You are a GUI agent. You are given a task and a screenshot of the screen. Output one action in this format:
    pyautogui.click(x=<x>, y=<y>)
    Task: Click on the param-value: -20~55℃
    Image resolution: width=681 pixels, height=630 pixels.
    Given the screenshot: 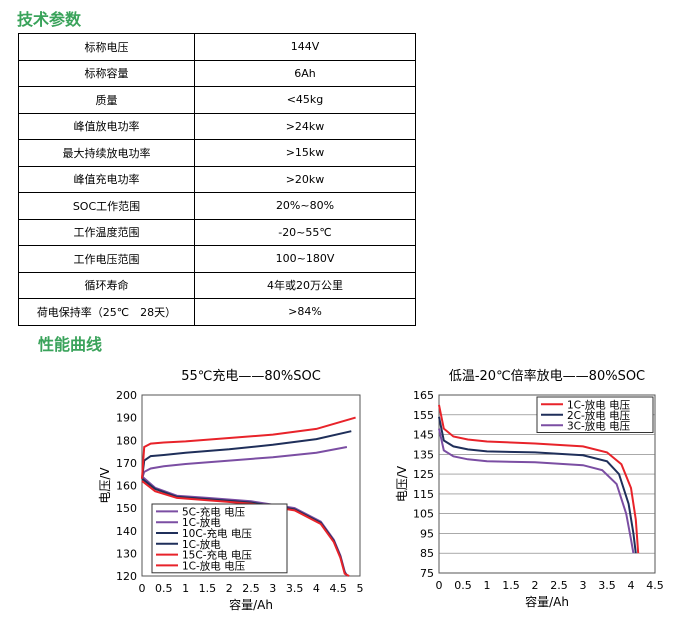 What is the action you would take?
    pyautogui.click(x=305, y=232)
    